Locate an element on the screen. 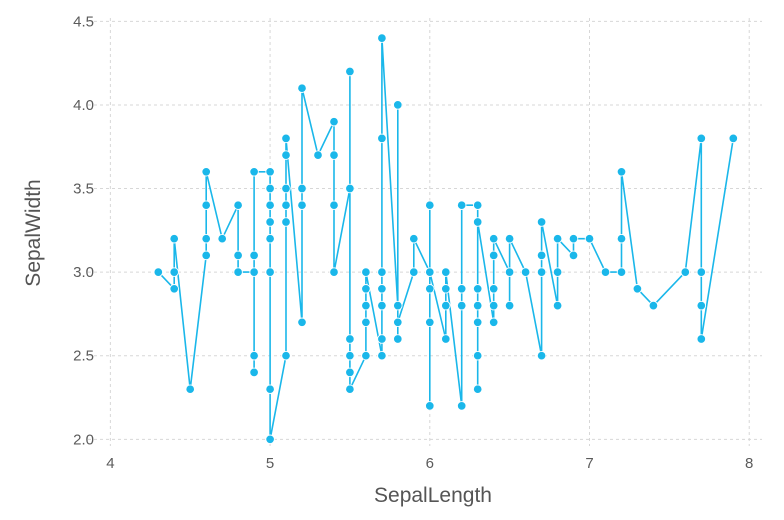  x-tick-label: 6 is located at coordinates (430, 463).